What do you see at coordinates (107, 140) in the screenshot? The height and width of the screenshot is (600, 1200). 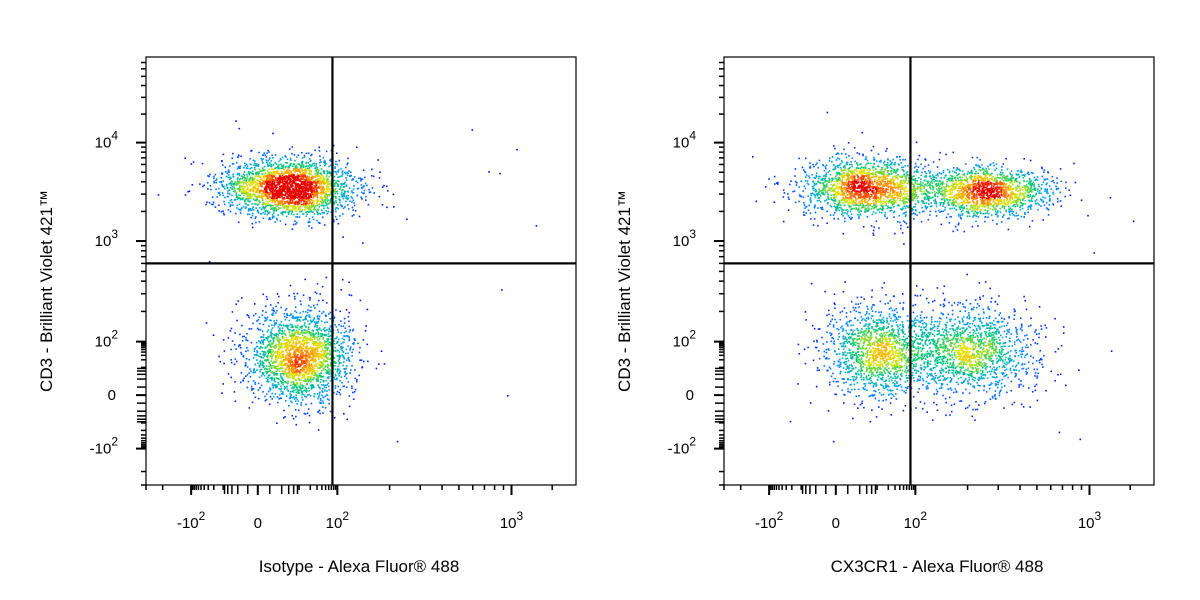 I see `y-tick-label: 104` at bounding box center [107, 140].